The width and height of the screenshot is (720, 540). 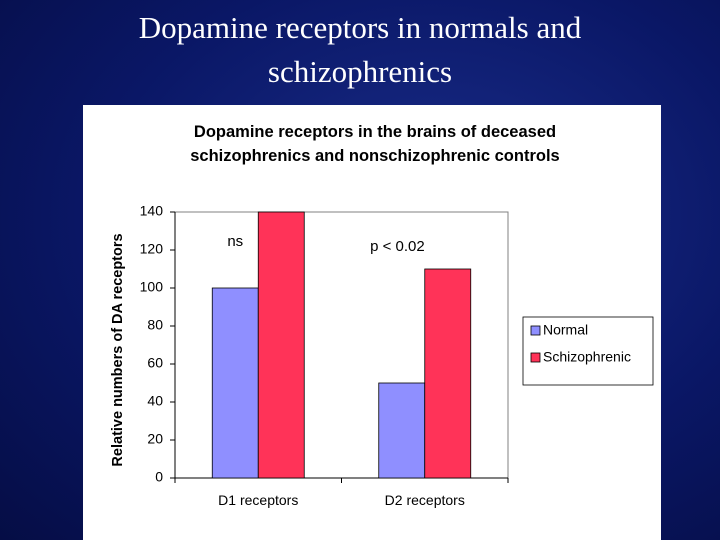 What do you see at coordinates (587, 357) in the screenshot?
I see `legend-label: Schizophrenic` at bounding box center [587, 357].